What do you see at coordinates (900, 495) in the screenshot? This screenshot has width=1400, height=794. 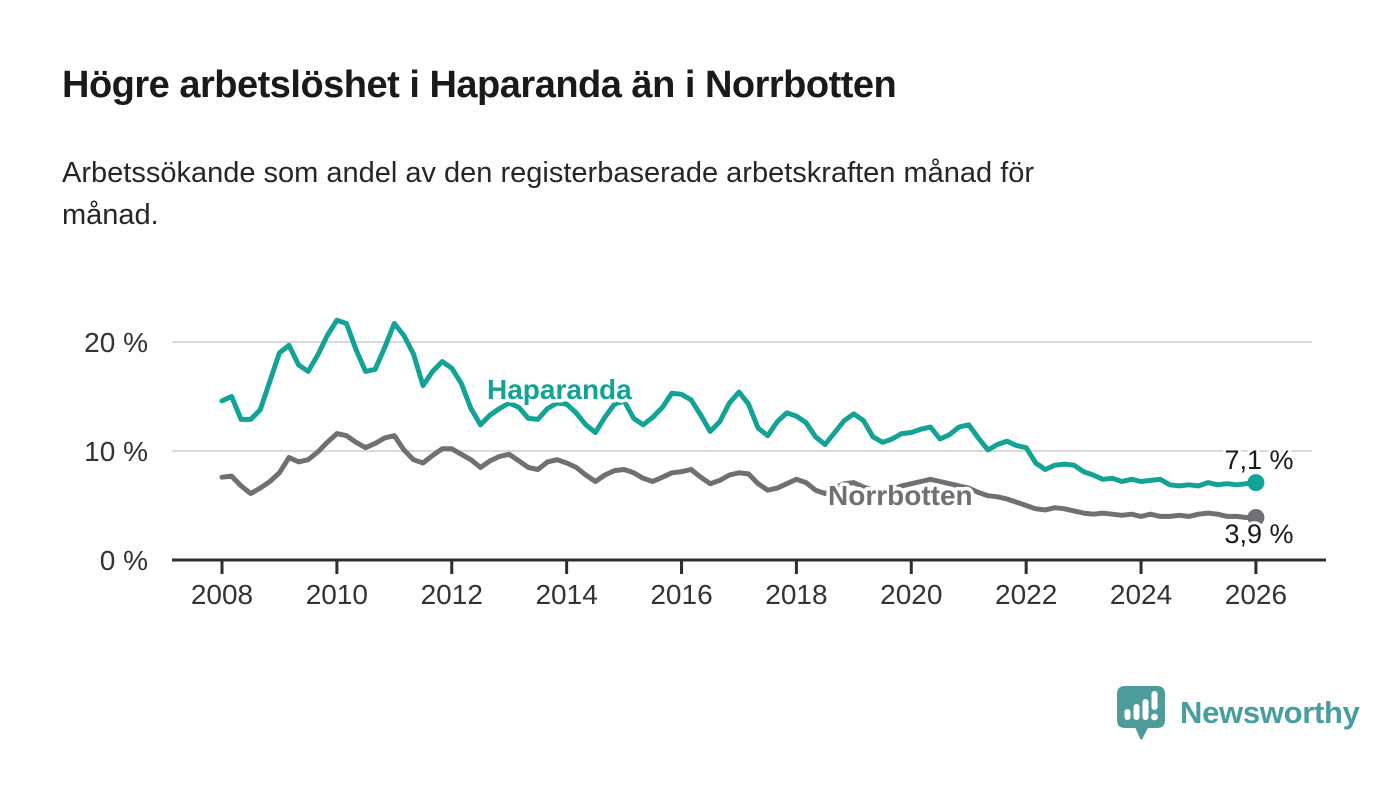 I see `norrbotten-series-label: Norrbotten` at bounding box center [900, 495].